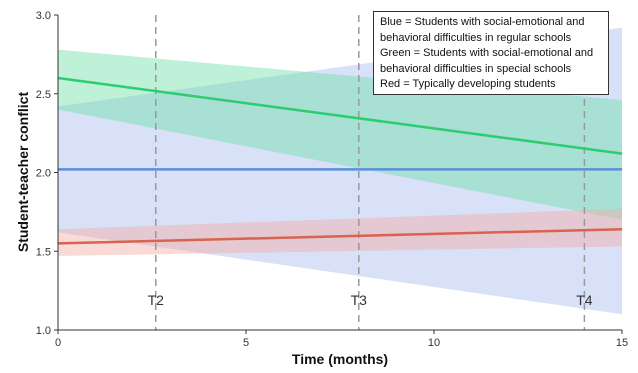 The height and width of the screenshot is (373, 638). Describe the element at coordinates (23, 172) in the screenshot. I see `y-axis-title: Student-teacher conflict` at that location.